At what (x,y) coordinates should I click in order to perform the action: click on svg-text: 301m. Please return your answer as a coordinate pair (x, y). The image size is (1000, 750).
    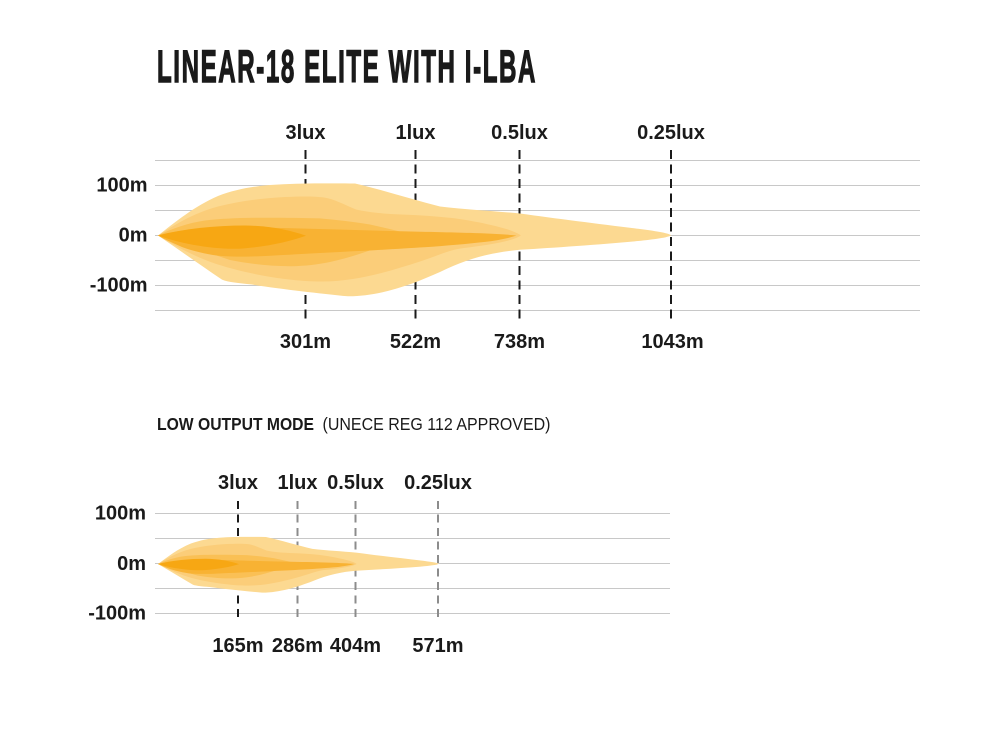
    Looking at the image, I should click on (305, 342).